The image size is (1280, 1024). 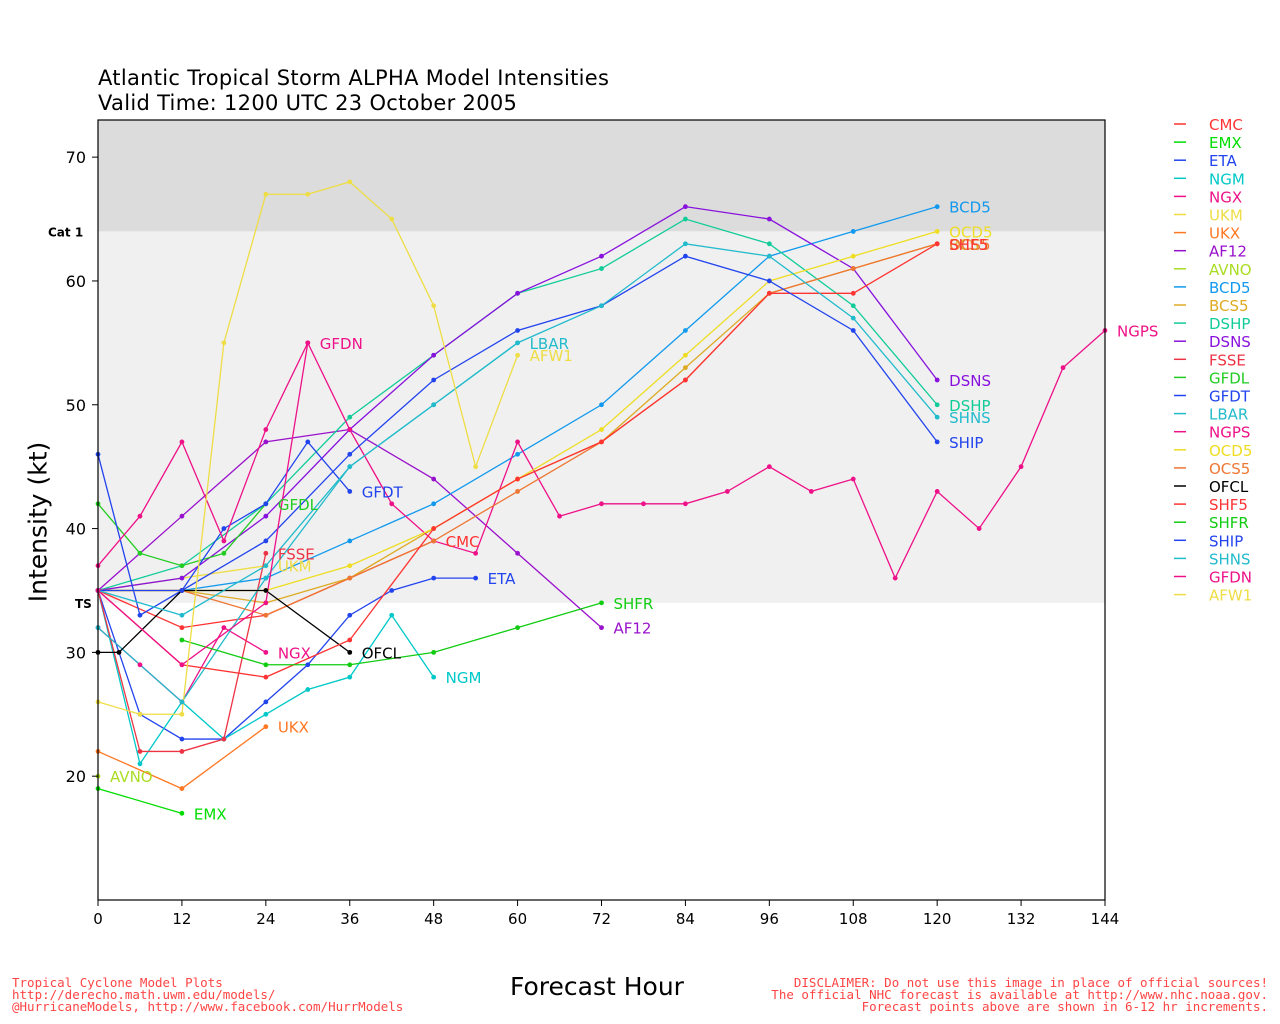 What do you see at coordinates (685, 919) in the screenshot?
I see `x-tick-label: 84` at bounding box center [685, 919].